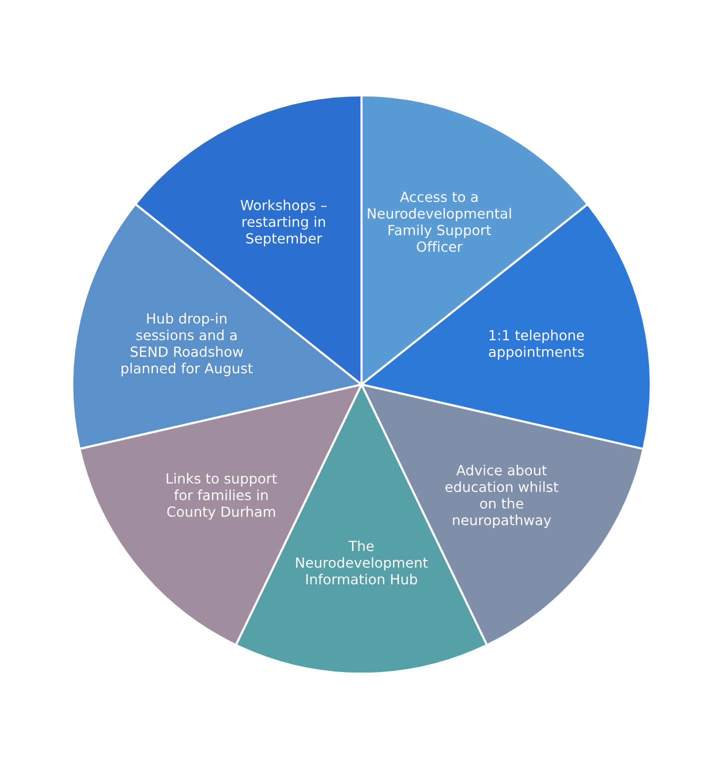  What do you see at coordinates (362, 562) in the screenshot?
I see `slice-label: The Neurodevelopment Information Hub` at bounding box center [362, 562].